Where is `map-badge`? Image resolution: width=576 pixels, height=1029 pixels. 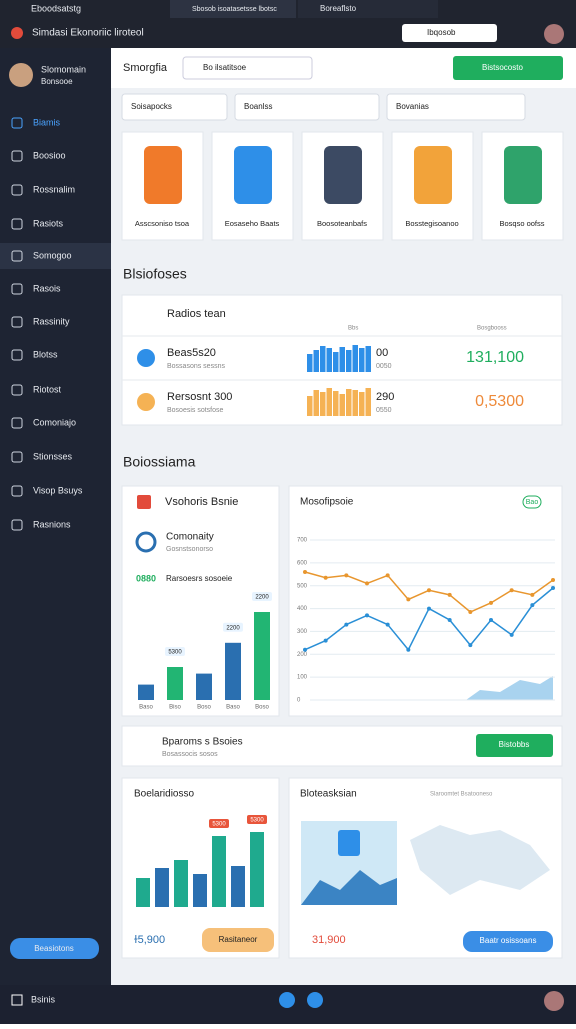
map-badge is located at coordinates (349, 843).